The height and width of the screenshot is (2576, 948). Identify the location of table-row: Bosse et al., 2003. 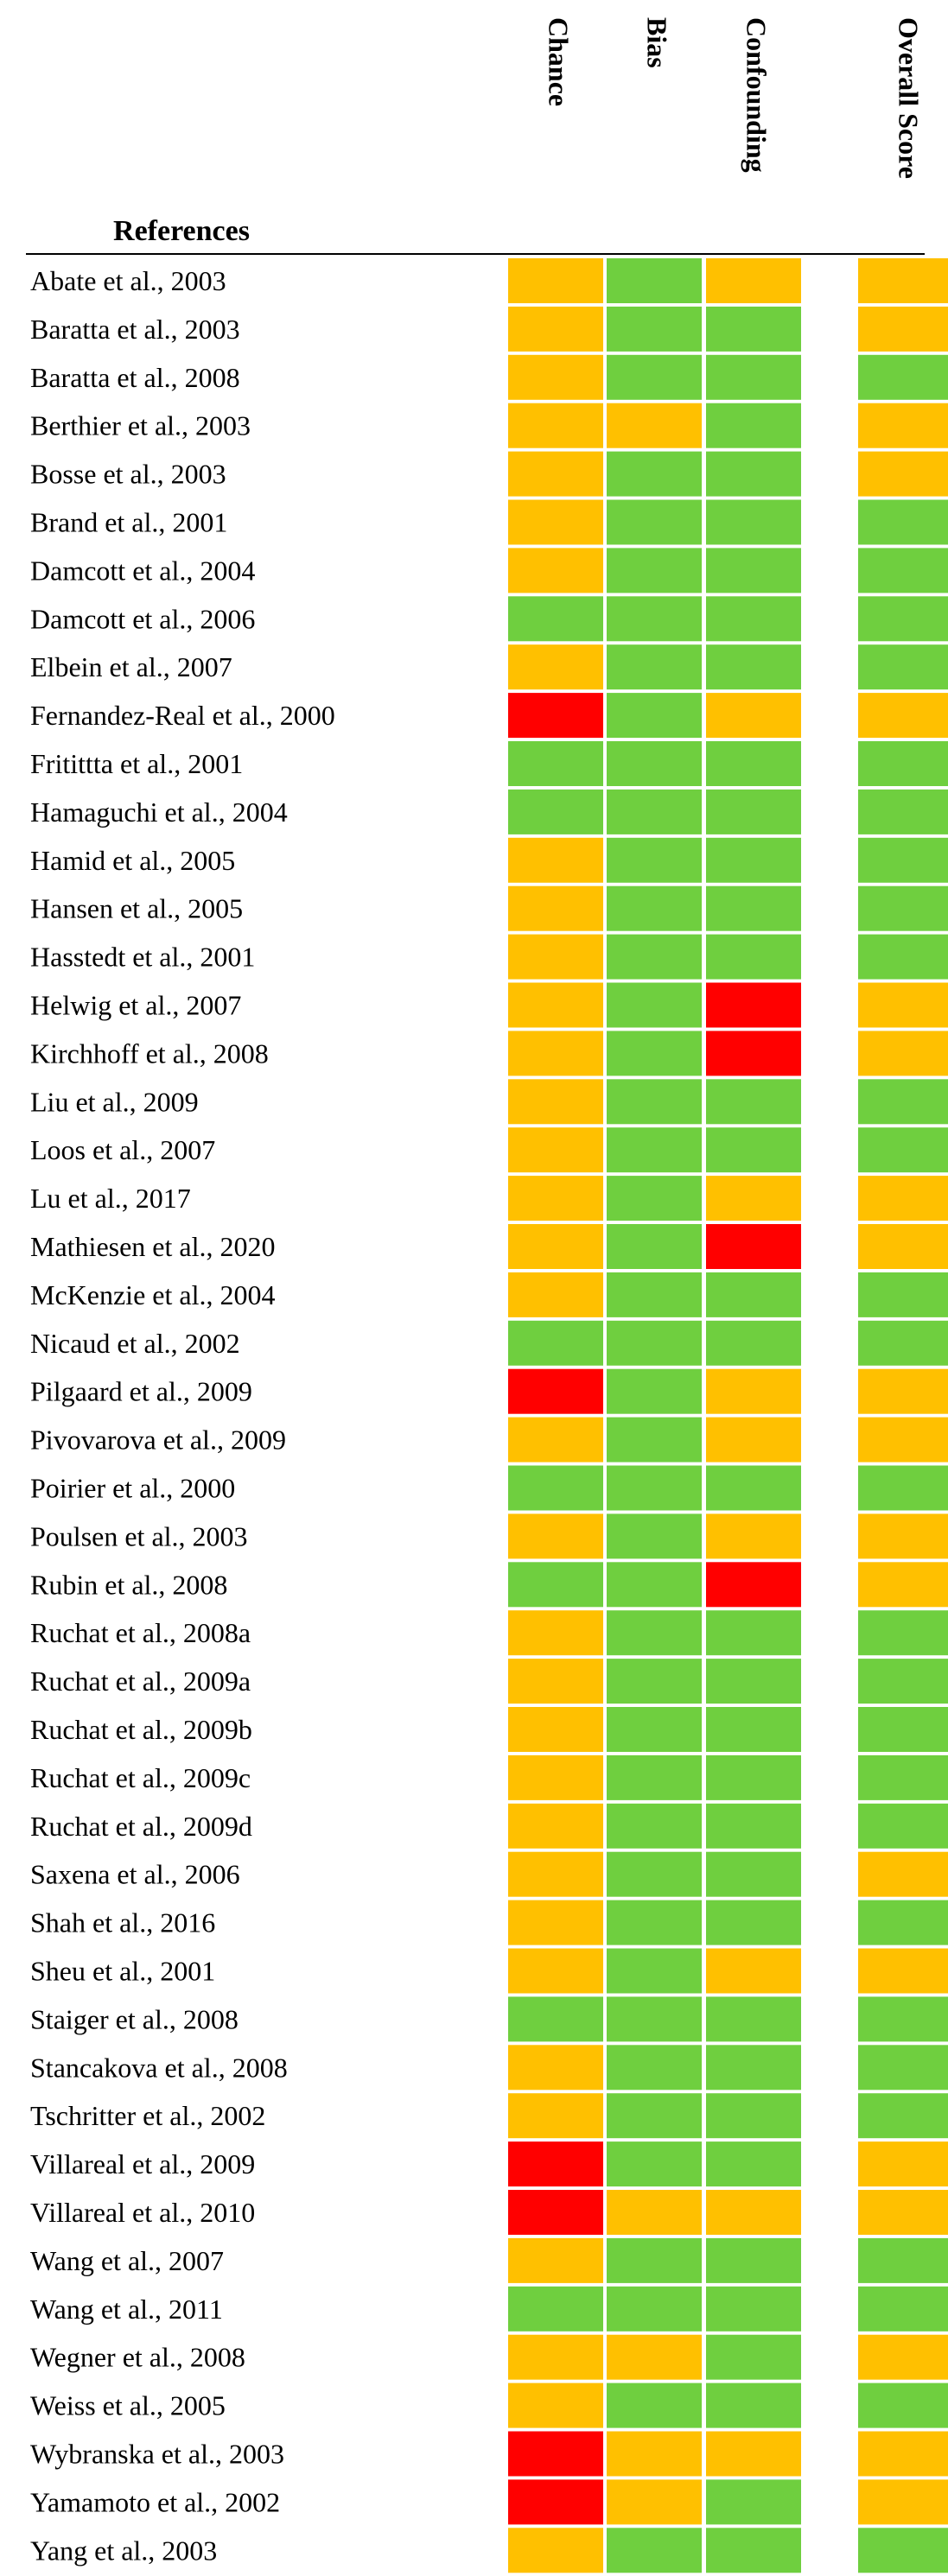
(489, 474).